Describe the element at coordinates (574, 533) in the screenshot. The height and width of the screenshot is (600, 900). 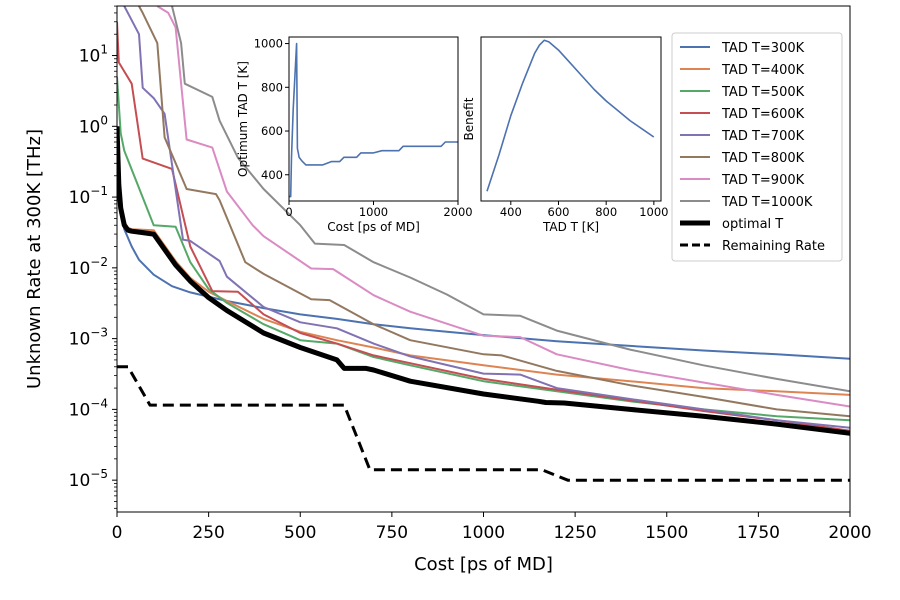
I see `x-tick-label: 1250` at that location.